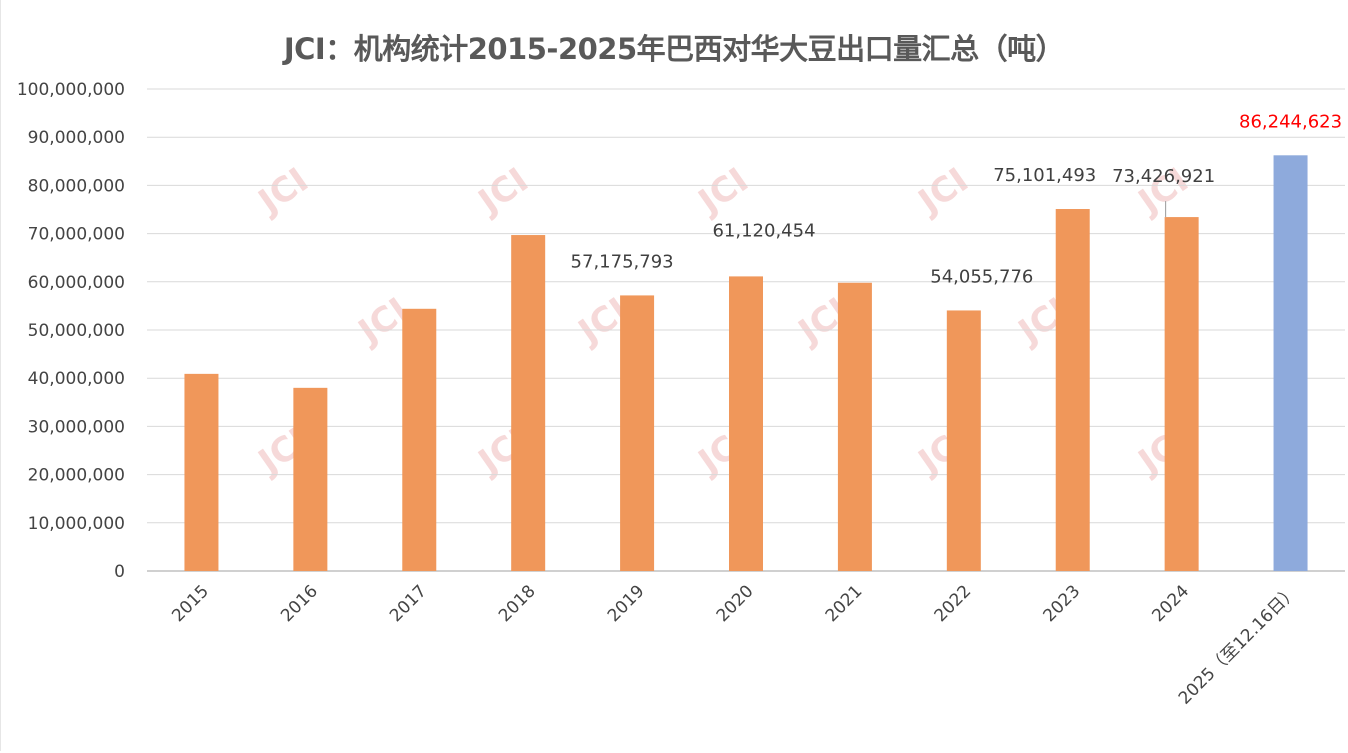 Image resolution: width=1348 pixels, height=753 pixels. I want to click on x-tick-label: 2021, so click(844, 603).